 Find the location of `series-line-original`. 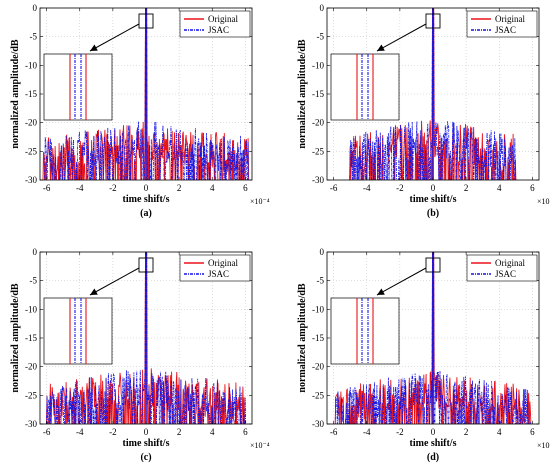

series-line-original is located at coordinates (433, 338).